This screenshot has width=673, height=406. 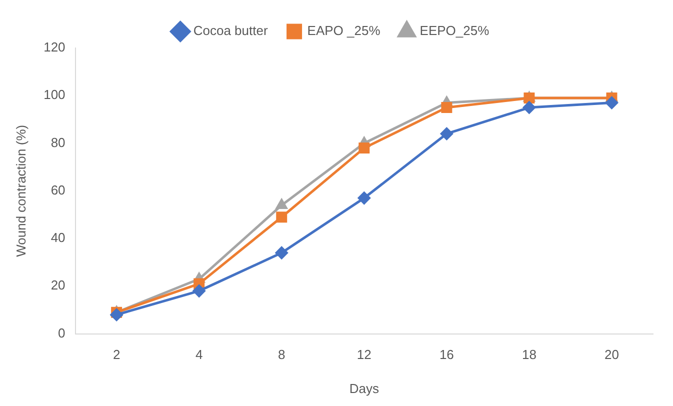 I want to click on y-tick-label: 120, so click(x=55, y=47).